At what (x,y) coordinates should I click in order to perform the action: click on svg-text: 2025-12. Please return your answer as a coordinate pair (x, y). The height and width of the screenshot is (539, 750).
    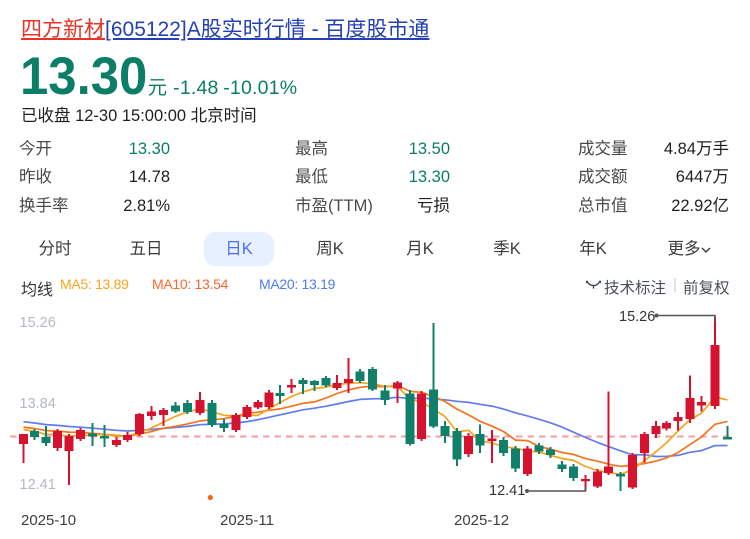
    Looking at the image, I should click on (481, 520).